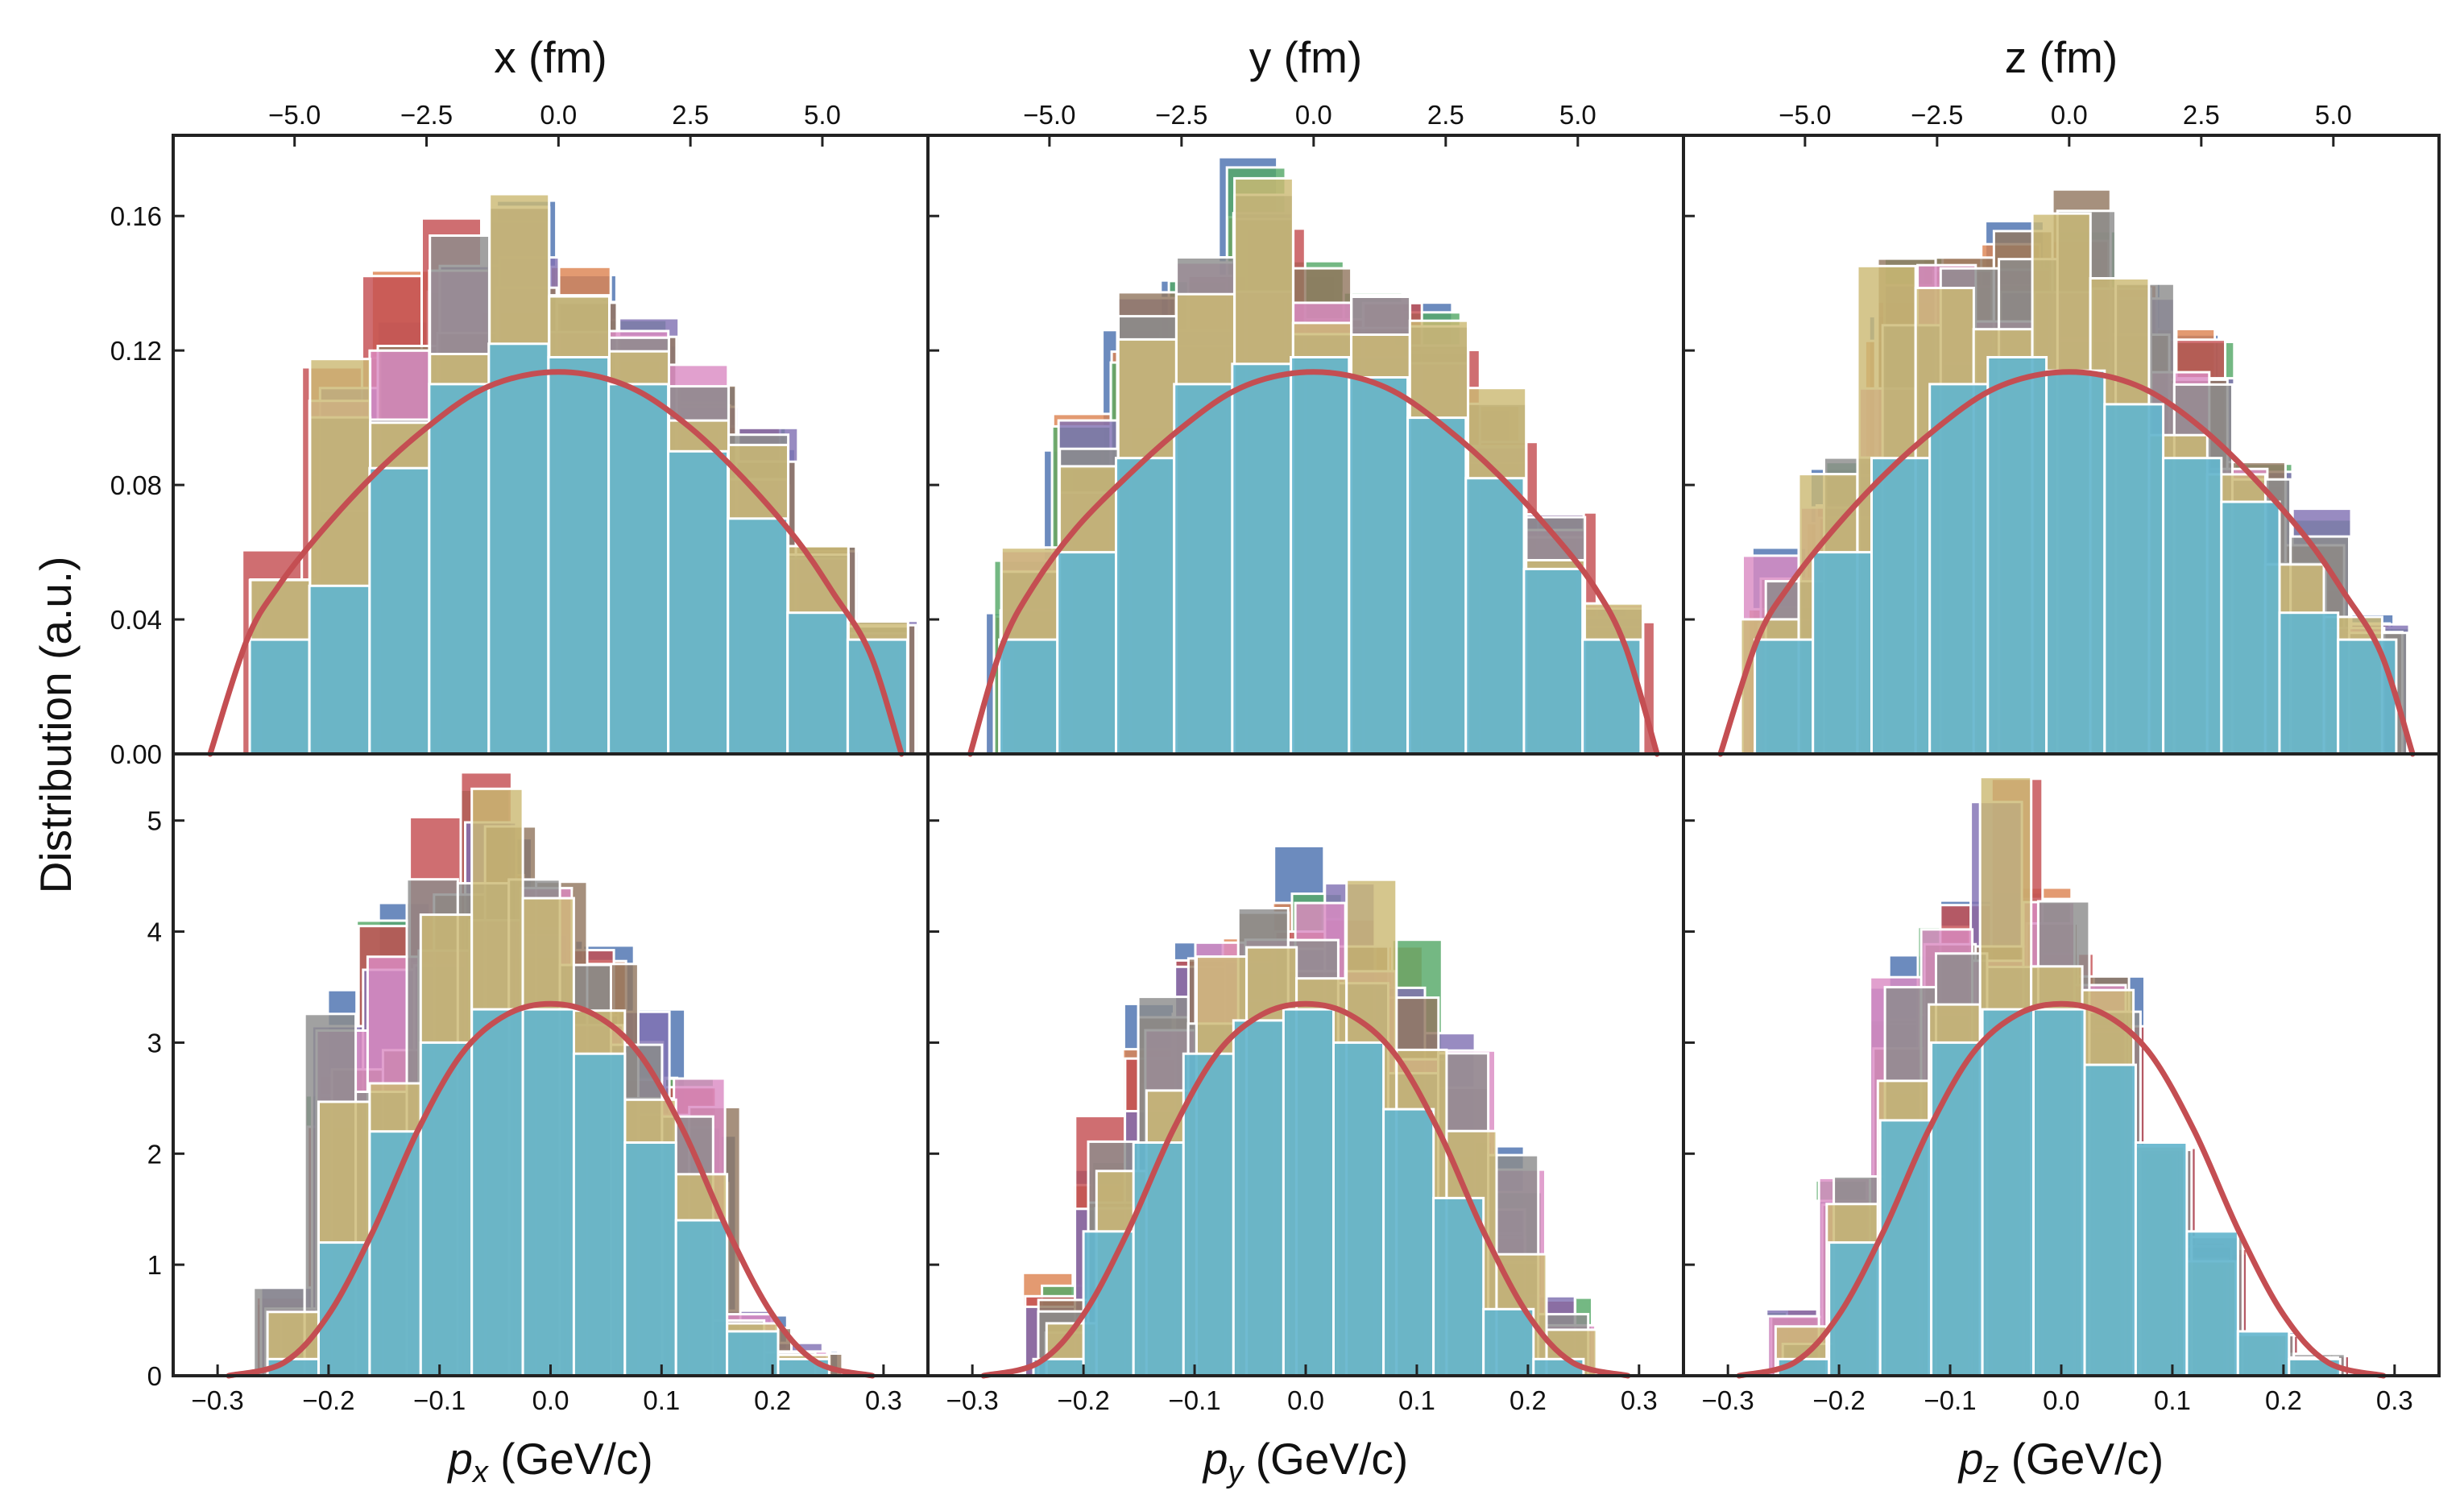  I want to click on panel-title: x (fm), so click(550, 57).